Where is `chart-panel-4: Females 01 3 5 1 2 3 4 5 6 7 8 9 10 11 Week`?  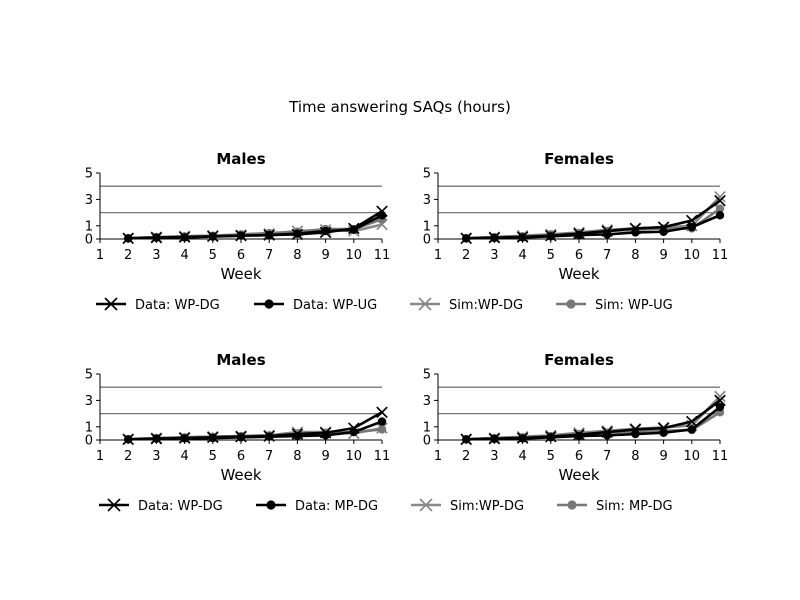
chart-panel-4: Females 01 3 5 1 2 3 4 5 6 7 8 9 10 11 Week is located at coordinates (576, 417).